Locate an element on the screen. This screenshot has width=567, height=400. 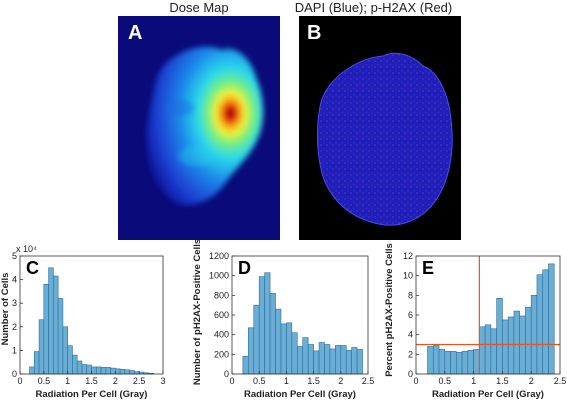
chart-d-y-tick-label: 0 is located at coordinates (226, 374).